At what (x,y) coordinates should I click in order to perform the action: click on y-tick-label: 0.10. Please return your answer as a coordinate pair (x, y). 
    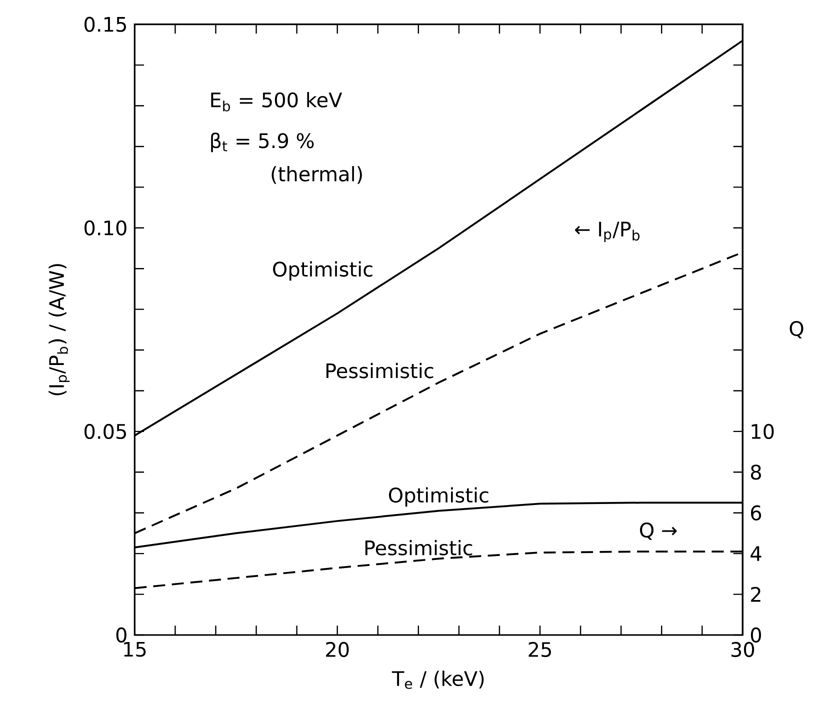
    Looking at the image, I should click on (105, 228).